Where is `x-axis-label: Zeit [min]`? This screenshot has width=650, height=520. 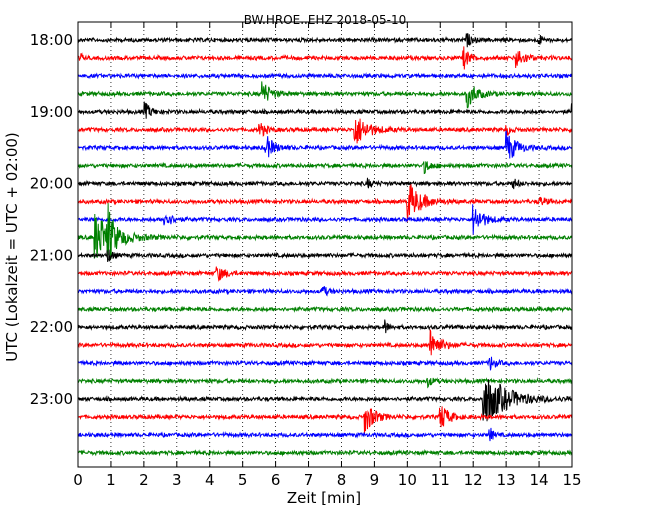 x-axis-label: Zeit [min] is located at coordinates (324, 498).